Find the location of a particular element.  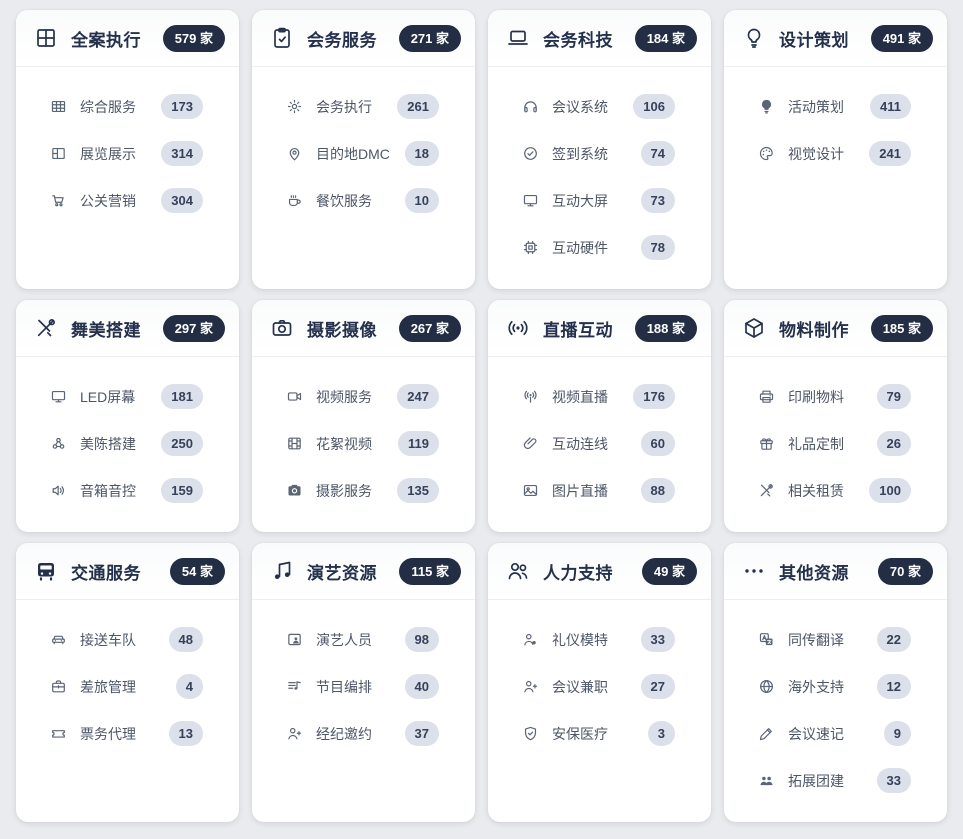

list-item: 拓展团建 33 is located at coordinates (834, 780).